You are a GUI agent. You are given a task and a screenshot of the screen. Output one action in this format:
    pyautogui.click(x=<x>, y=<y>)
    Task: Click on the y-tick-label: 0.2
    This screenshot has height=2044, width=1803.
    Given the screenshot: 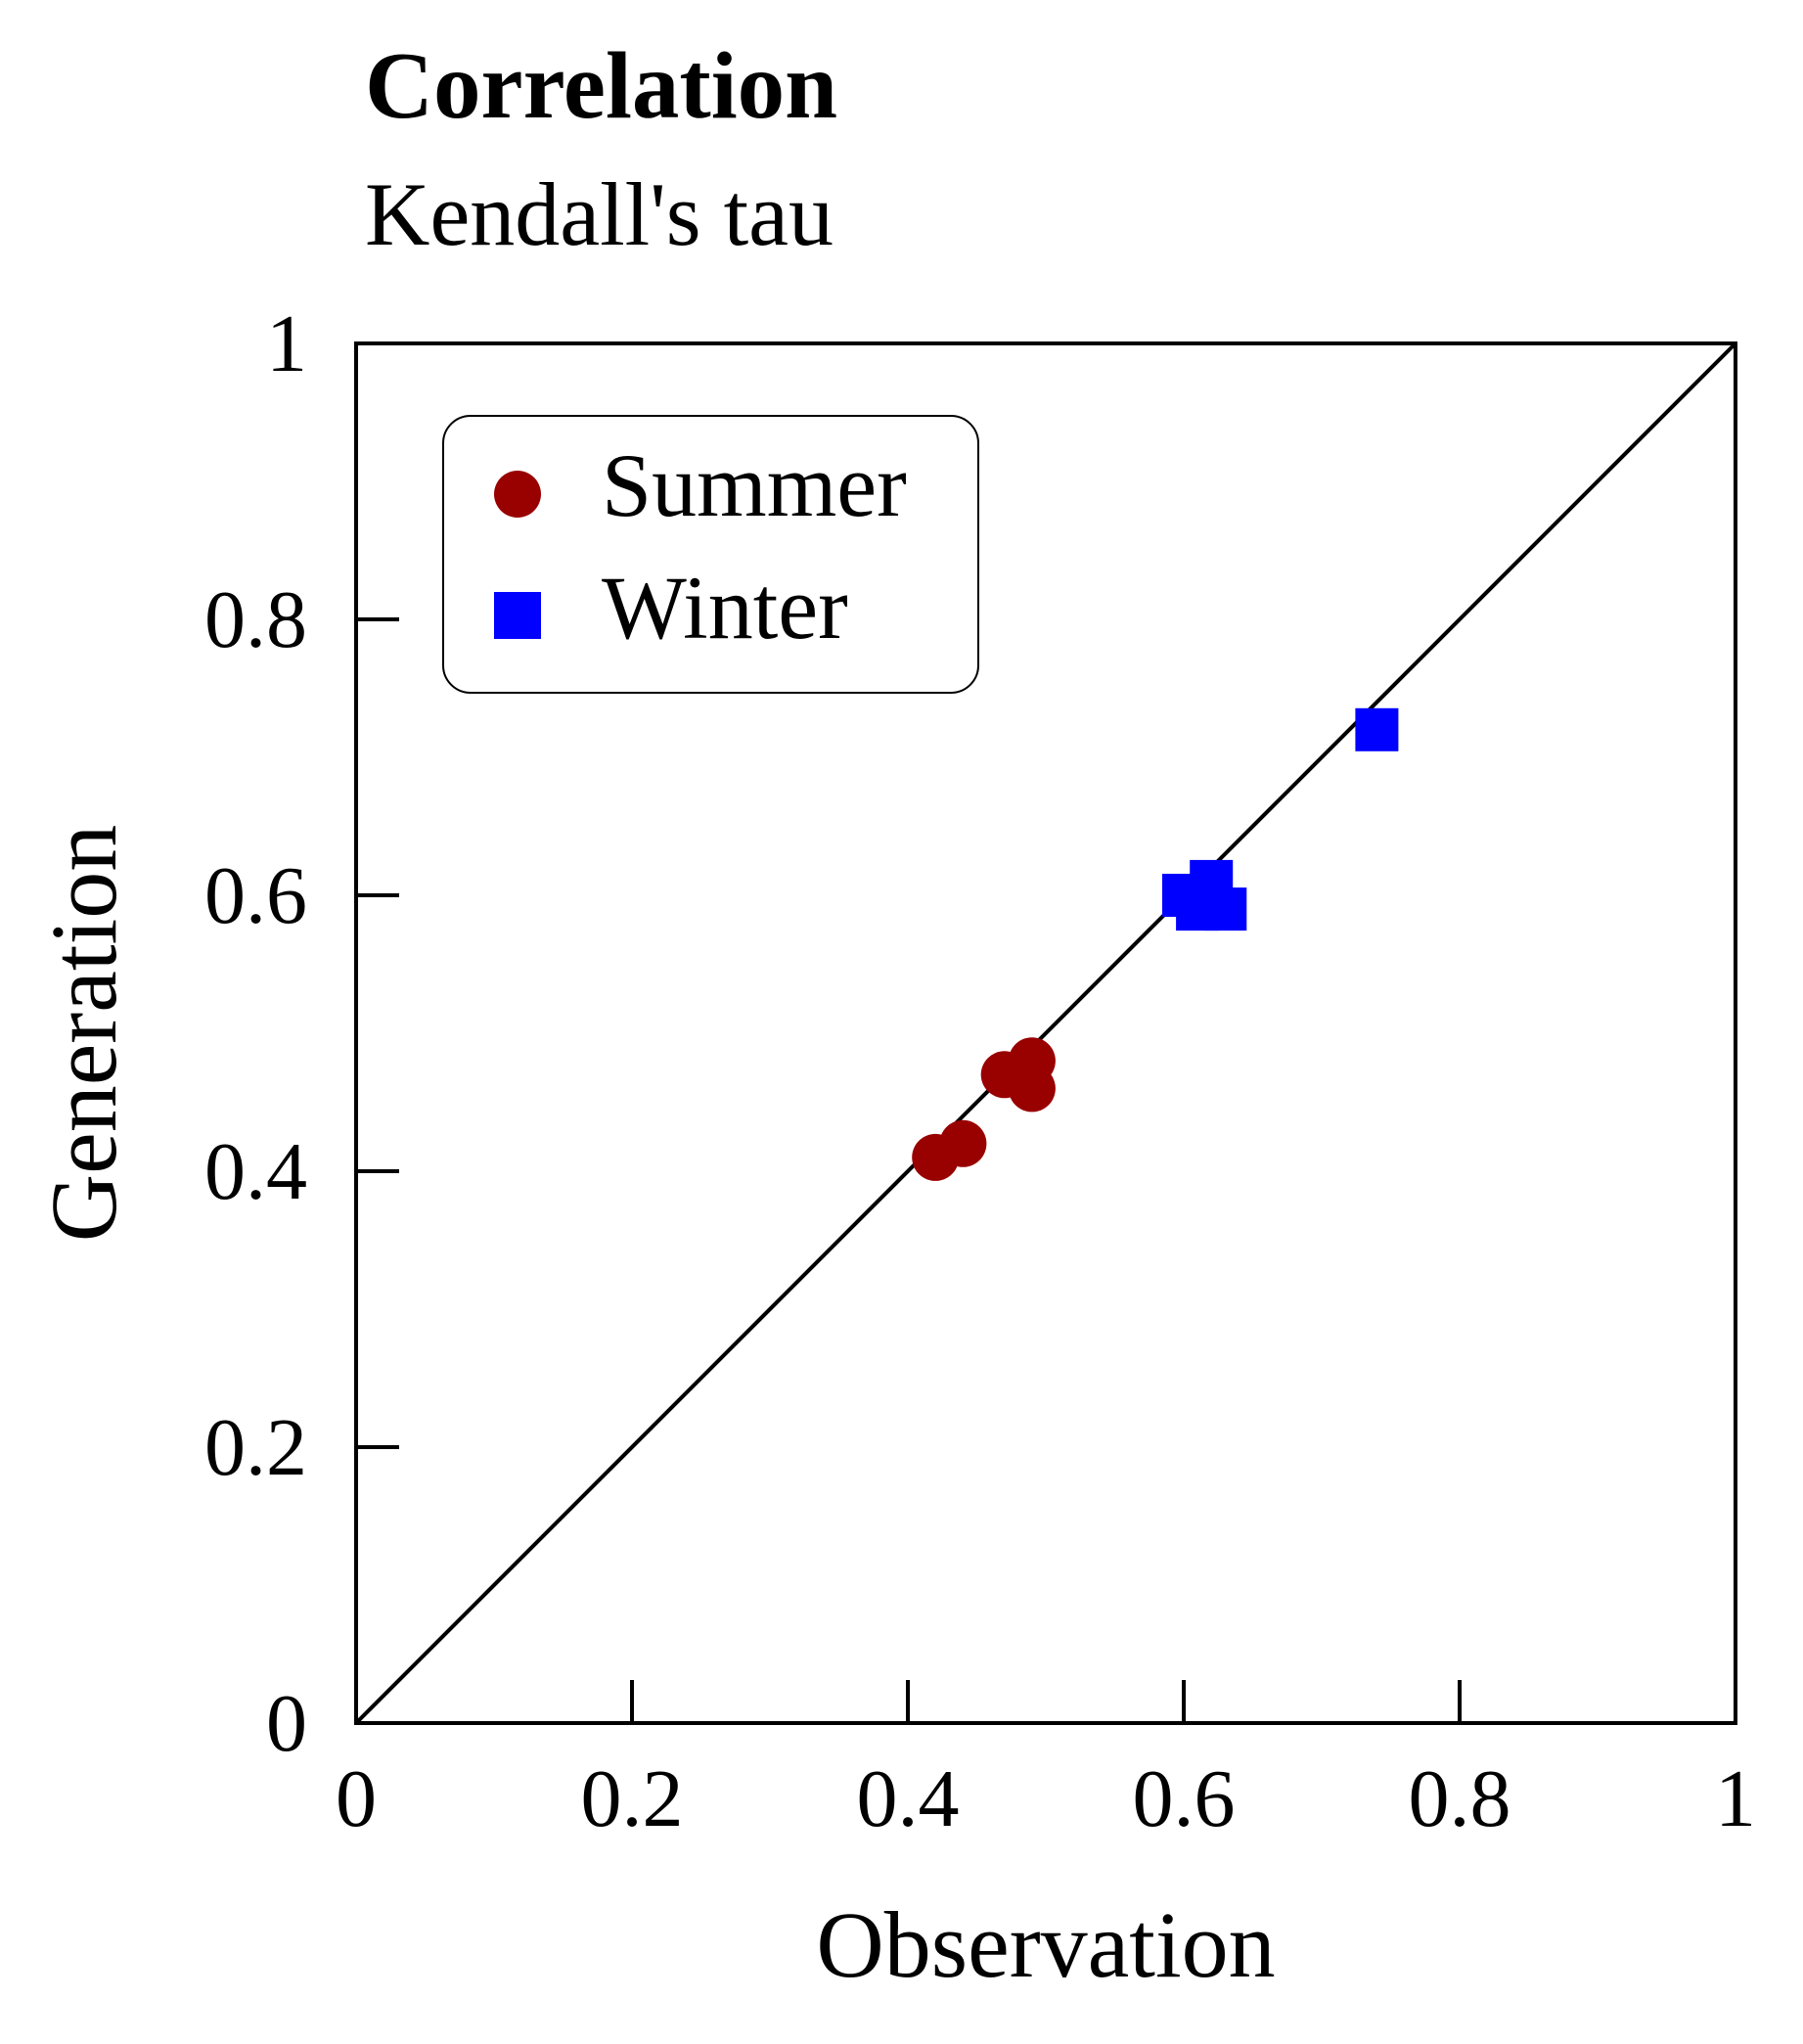 What is the action you would take?
    pyautogui.click(x=255, y=1447)
    